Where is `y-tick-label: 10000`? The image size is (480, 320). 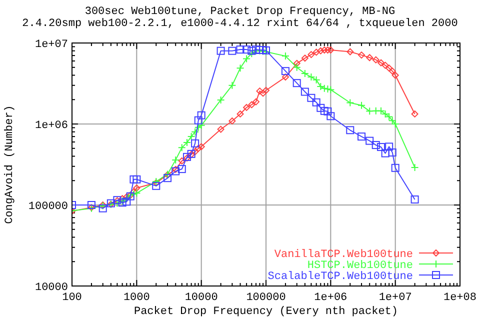 y-tick-label: 10000 is located at coordinates (51, 288).